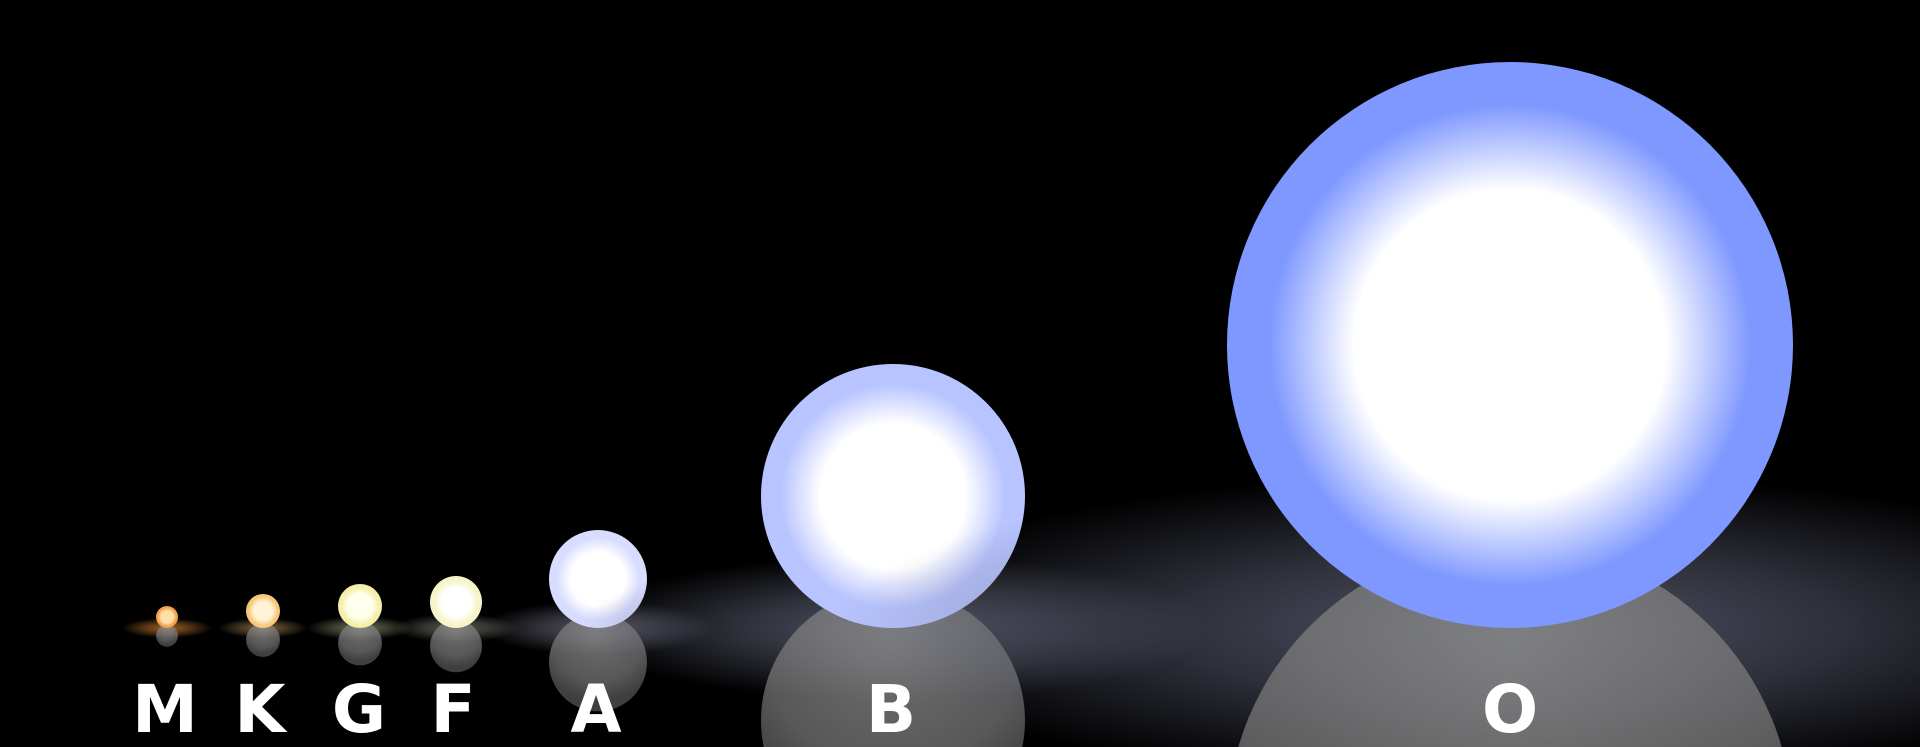 Image resolution: width=1920 pixels, height=747 pixels. I want to click on star-f-reflection, so click(456, 646).